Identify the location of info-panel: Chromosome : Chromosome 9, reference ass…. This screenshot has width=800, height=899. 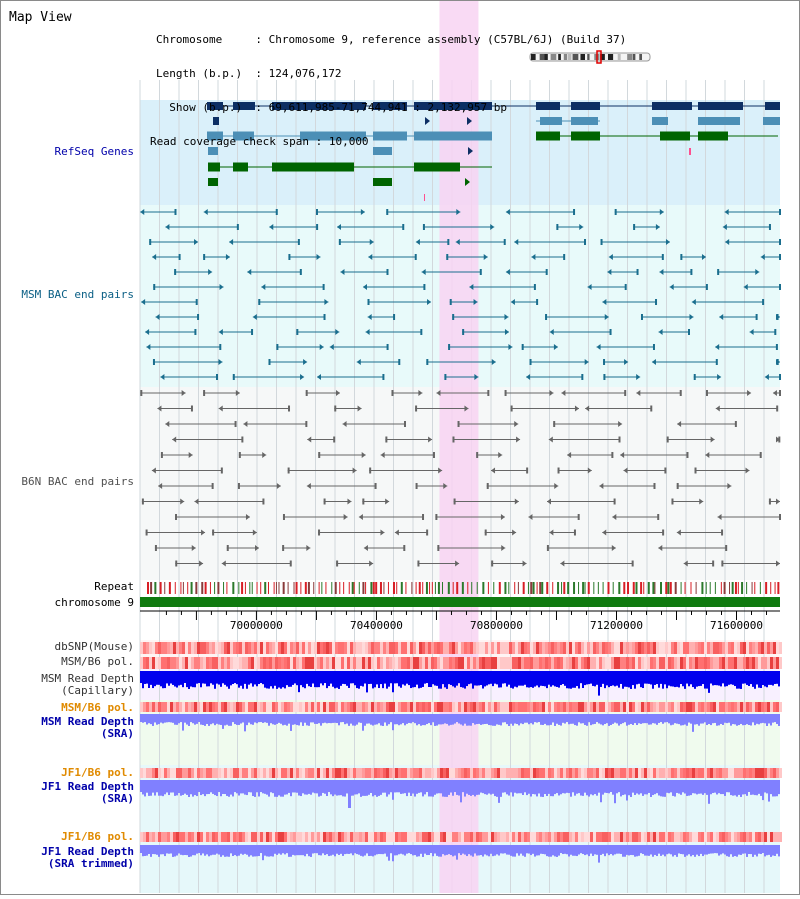
(388, 84).